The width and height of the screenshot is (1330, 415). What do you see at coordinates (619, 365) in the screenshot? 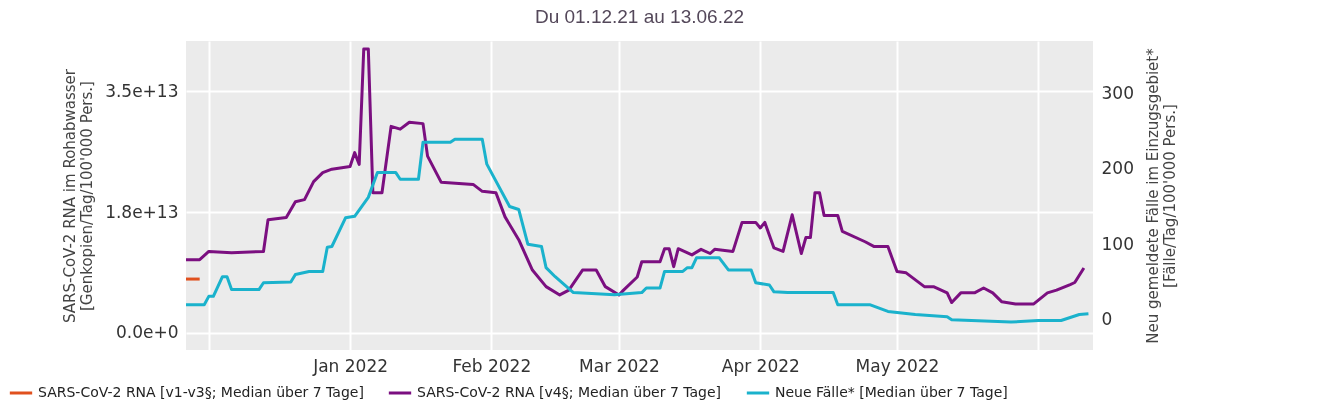
I see `x-tick-label: Mar 2022` at bounding box center [619, 365].